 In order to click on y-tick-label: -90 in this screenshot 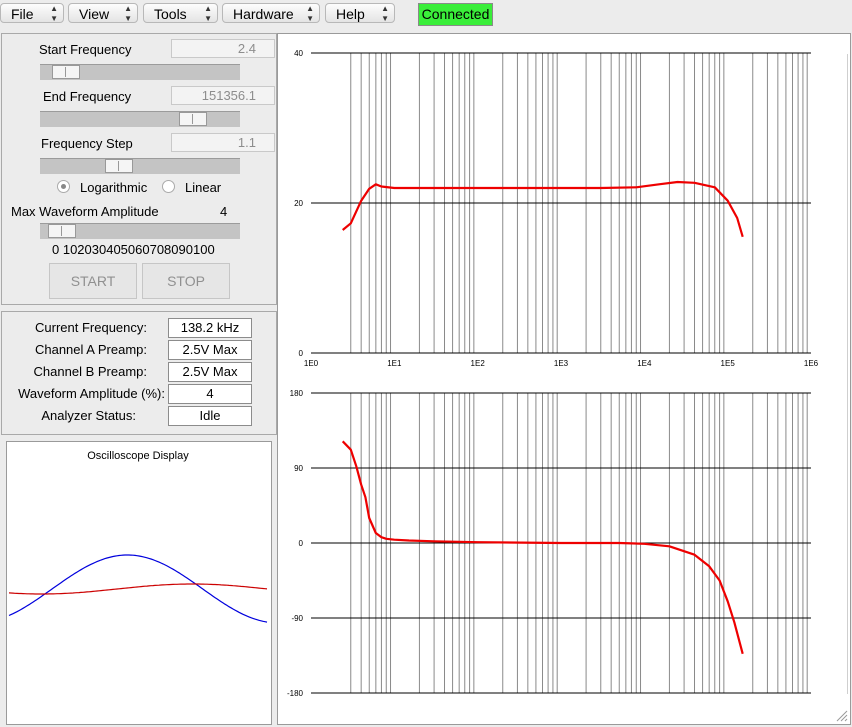, I will do `click(297, 618)`.